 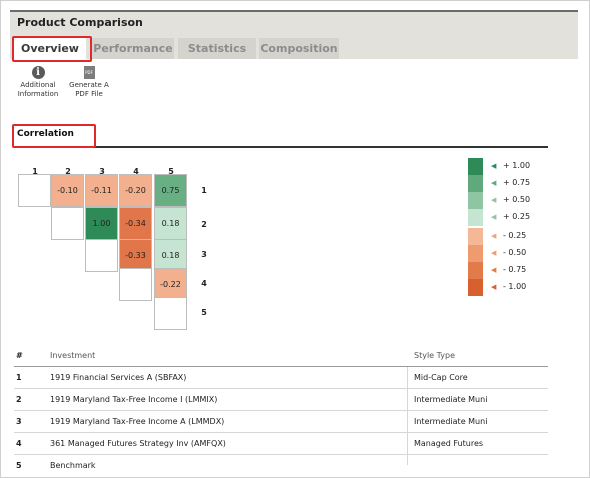 What do you see at coordinates (204, 254) in the screenshot?
I see `matrix-row-label: 3` at bounding box center [204, 254].